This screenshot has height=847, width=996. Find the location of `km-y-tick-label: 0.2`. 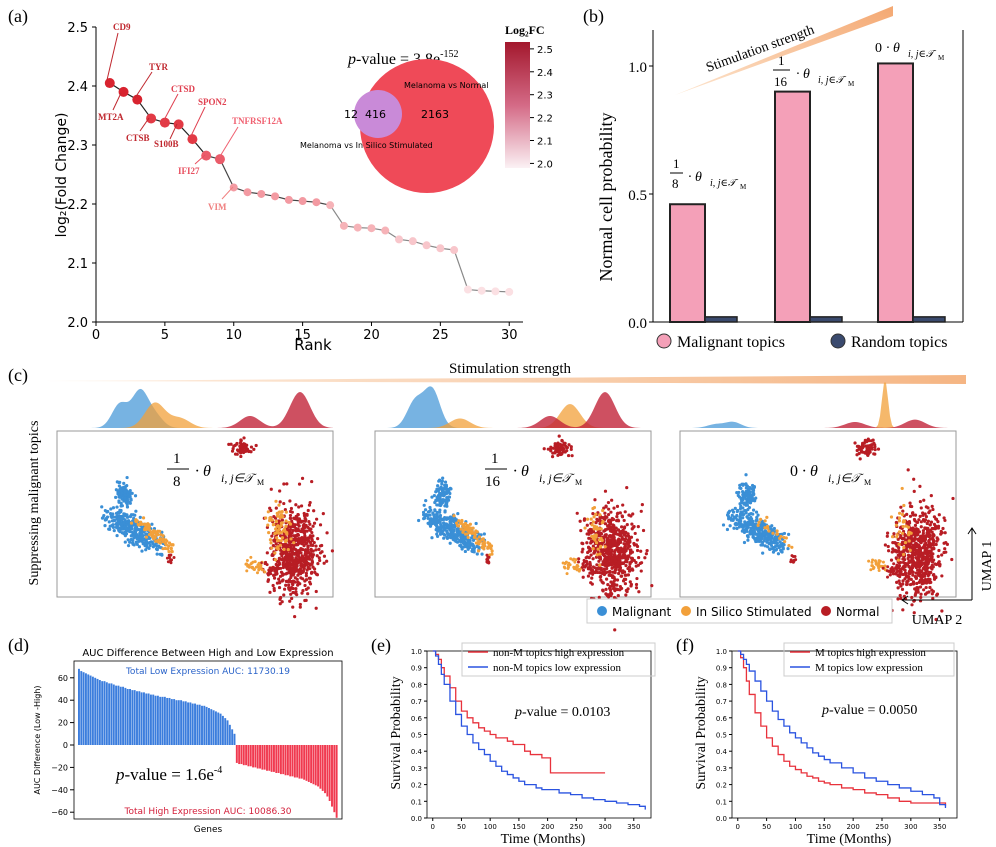

km-y-tick-label: 0.2 is located at coordinates (416, 786).